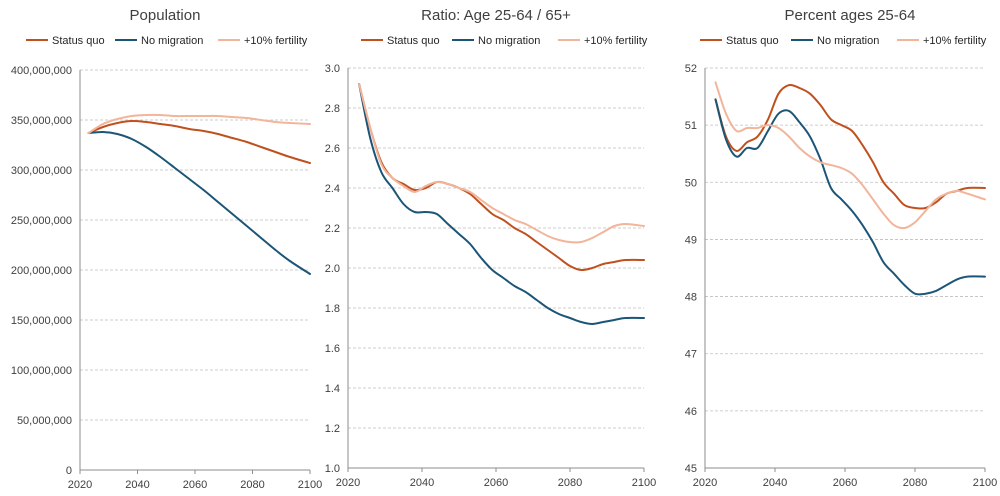 The height and width of the screenshot is (496, 1000). Describe the element at coordinates (332, 269) in the screenshot. I see `y-tick-label: 2.0` at that location.